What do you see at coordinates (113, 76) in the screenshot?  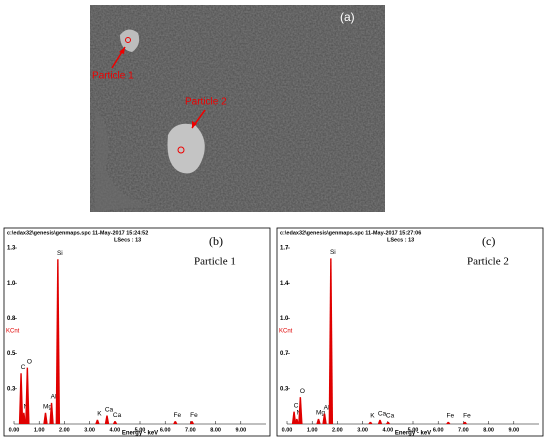 I see `particle-label: Particle 1` at bounding box center [113, 76].